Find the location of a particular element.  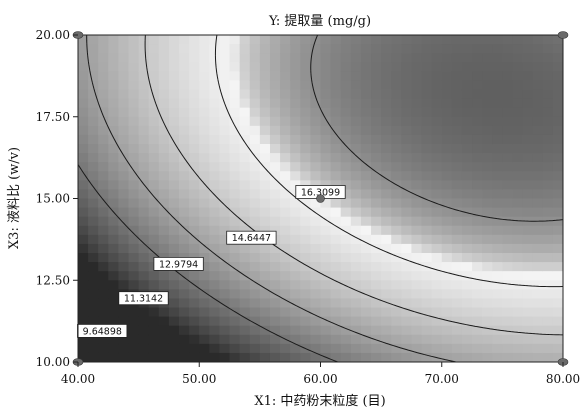

y-tick-label: 12.50 is located at coordinates (53, 280).